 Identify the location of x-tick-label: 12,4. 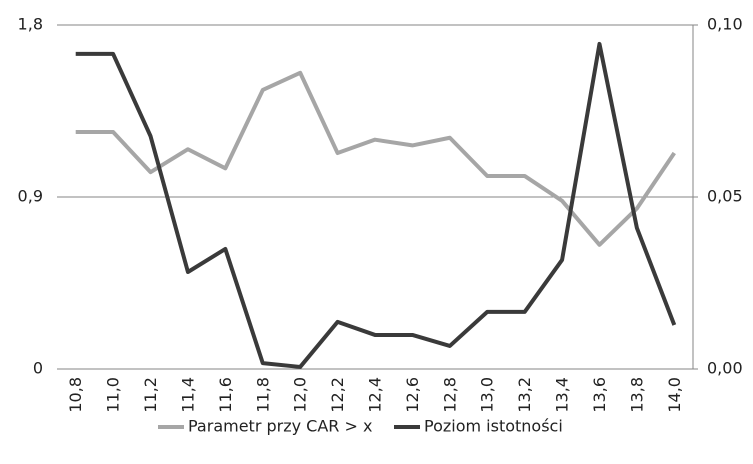
(375, 395).